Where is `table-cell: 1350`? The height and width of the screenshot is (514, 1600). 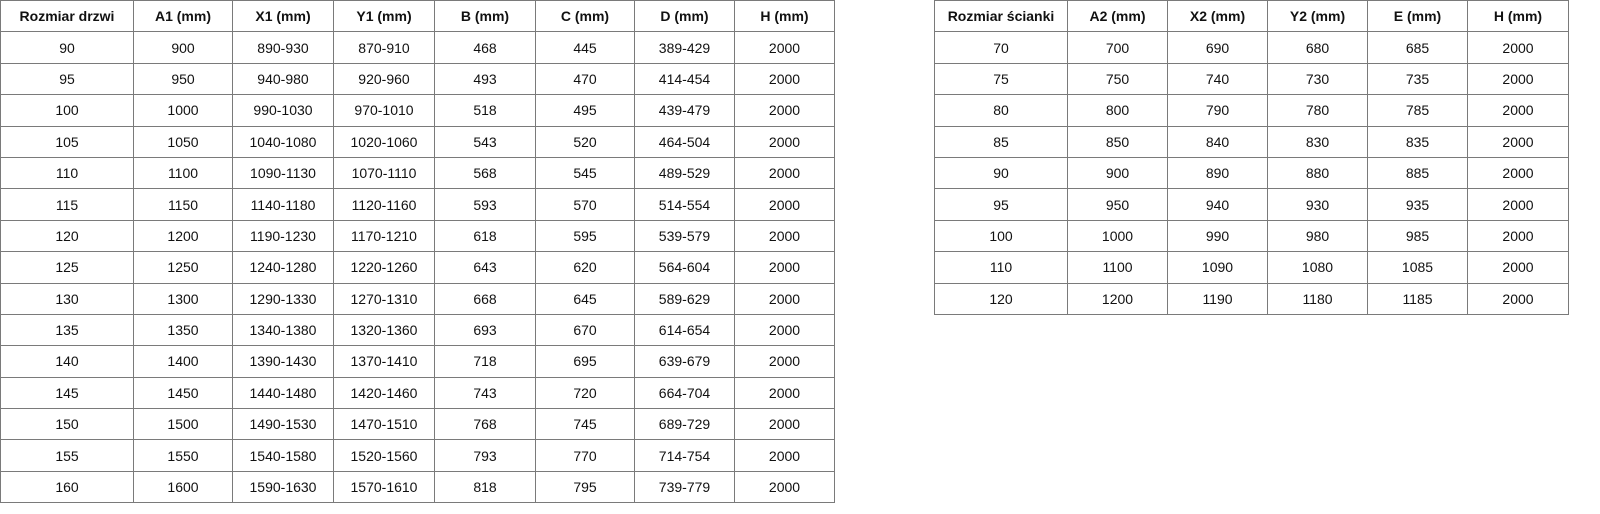 table-cell: 1350 is located at coordinates (183, 330).